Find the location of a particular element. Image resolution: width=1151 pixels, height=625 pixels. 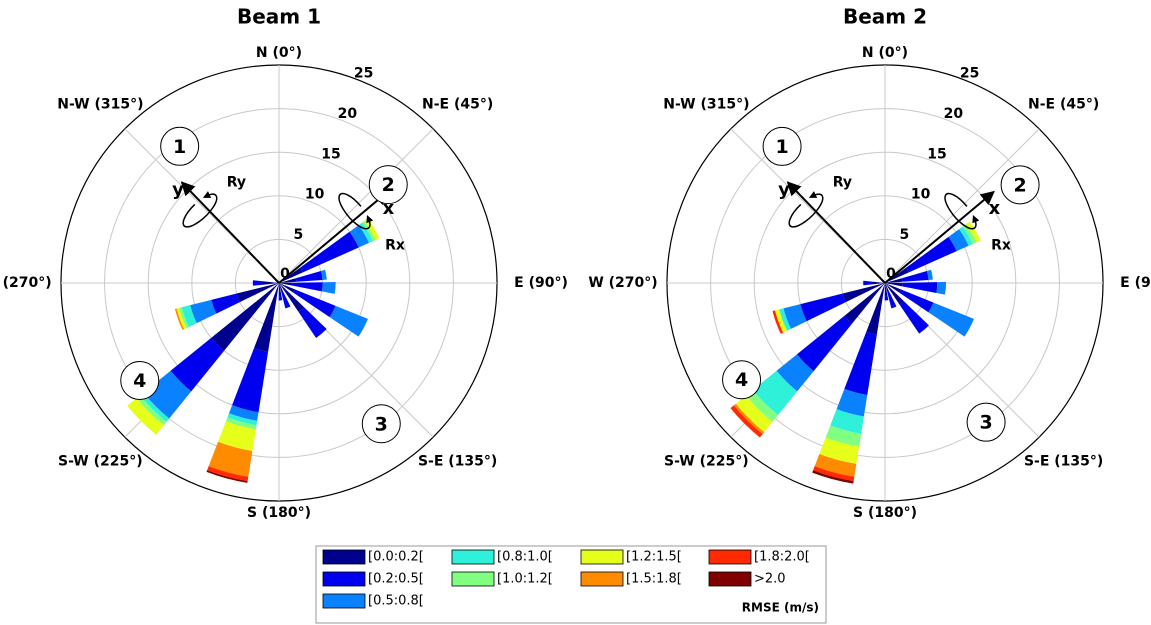

marker-label: 1 is located at coordinates (781, 147).